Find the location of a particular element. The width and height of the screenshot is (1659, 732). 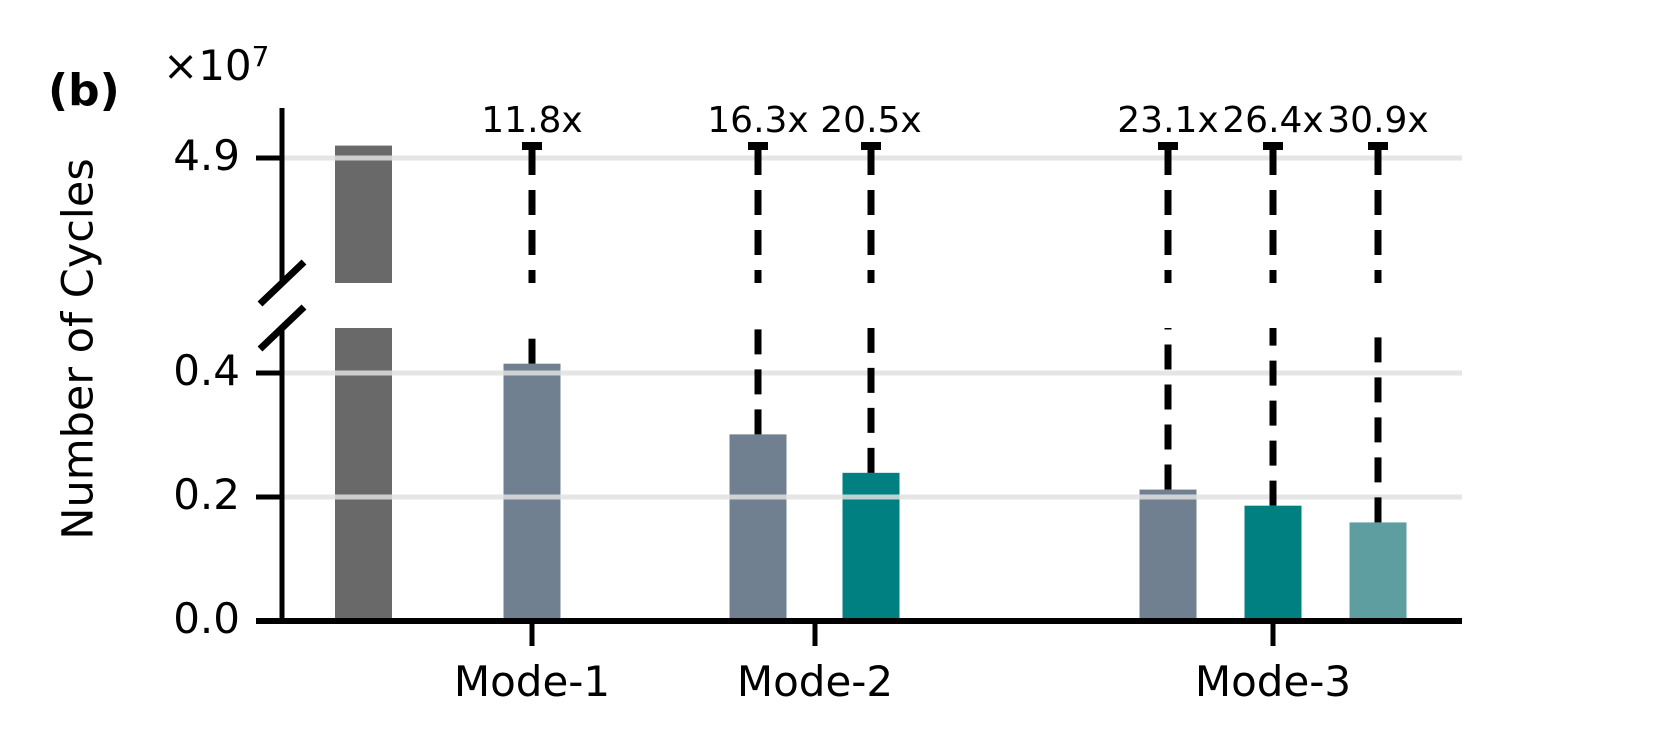

y-tick-label-0-0: 0.0 is located at coordinates (206, 618).